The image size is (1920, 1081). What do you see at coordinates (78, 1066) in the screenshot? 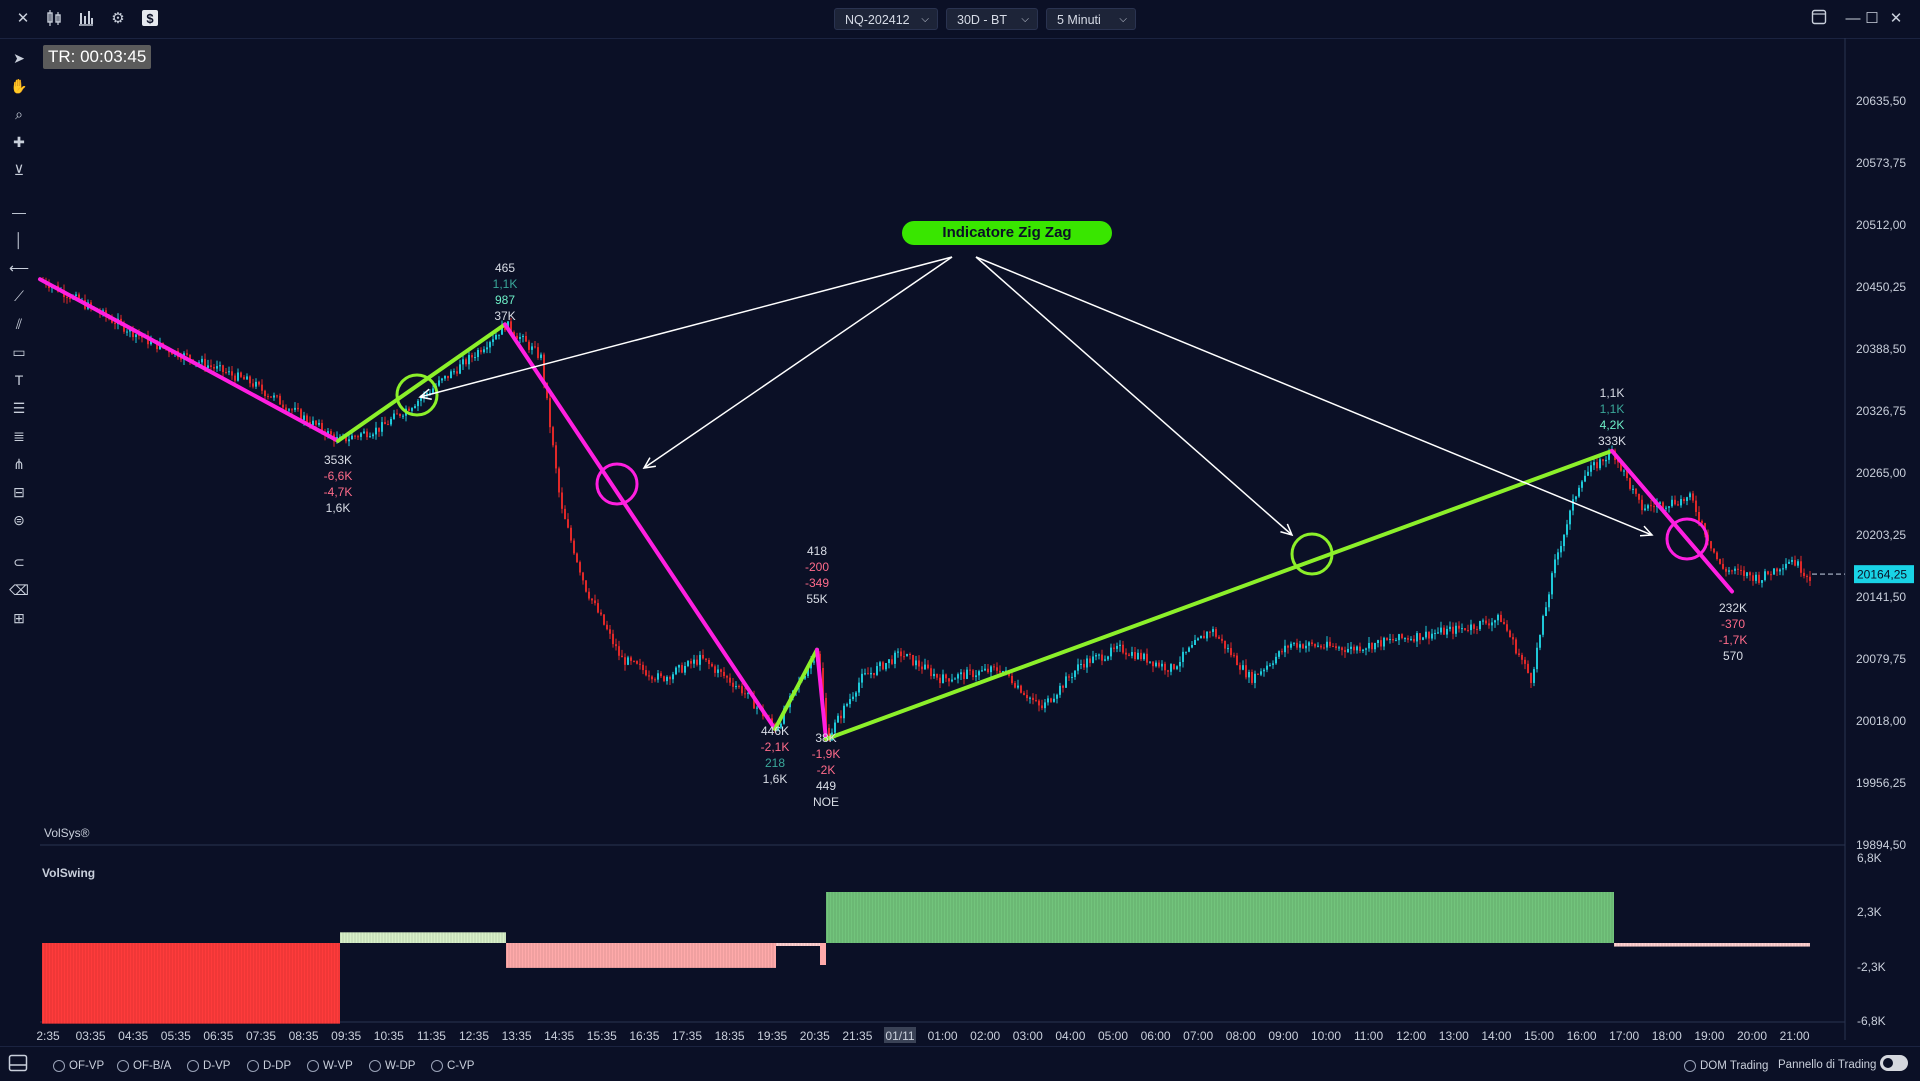
I see `study-toggle-of-vp: OF-VP` at bounding box center [78, 1066].